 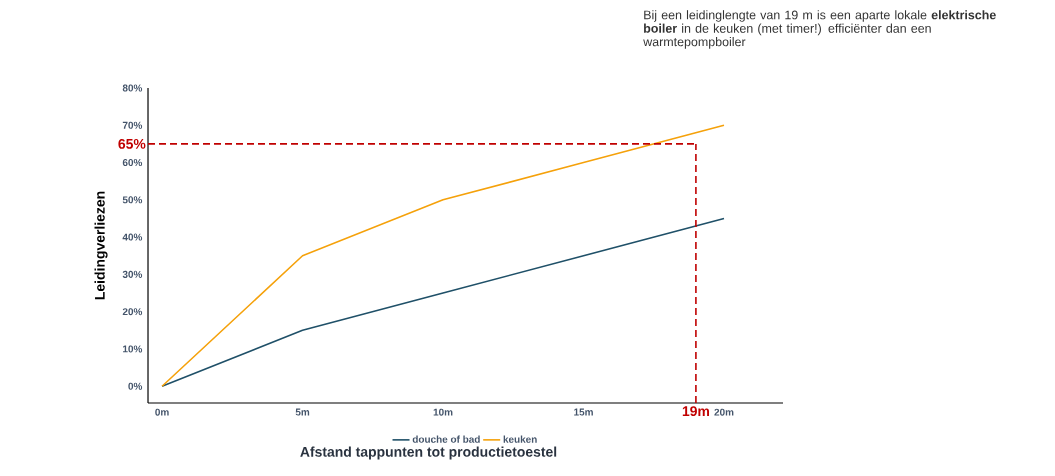 What do you see at coordinates (446, 439) in the screenshot?
I see `legend-label: douche of bad` at bounding box center [446, 439].